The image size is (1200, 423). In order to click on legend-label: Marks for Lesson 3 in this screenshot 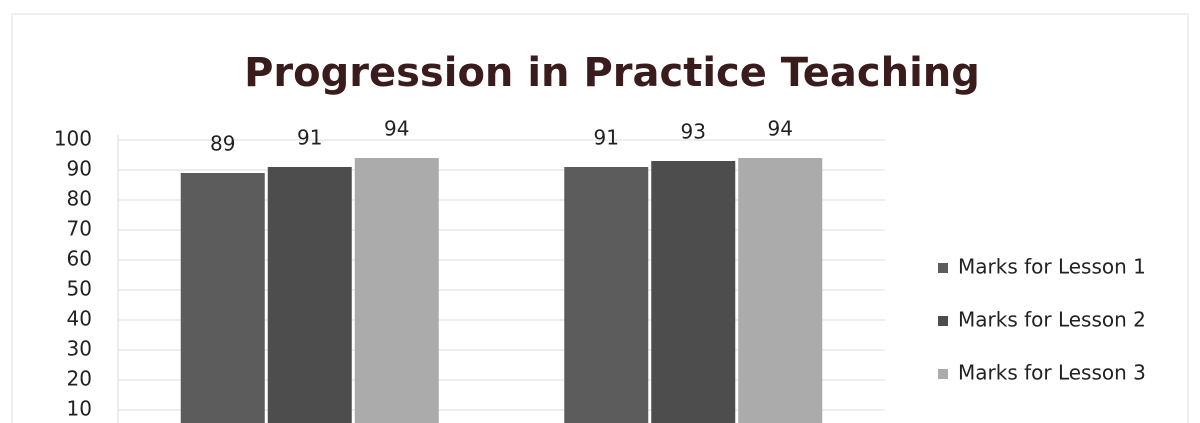, I will do `click(1052, 373)`.